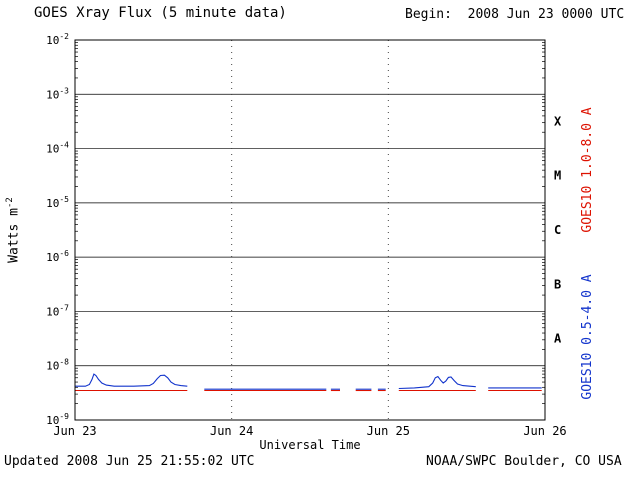 The image size is (640, 480). What do you see at coordinates (57, 39) in the screenshot?
I see `y-tick-label: 10⁻²` at bounding box center [57, 39].